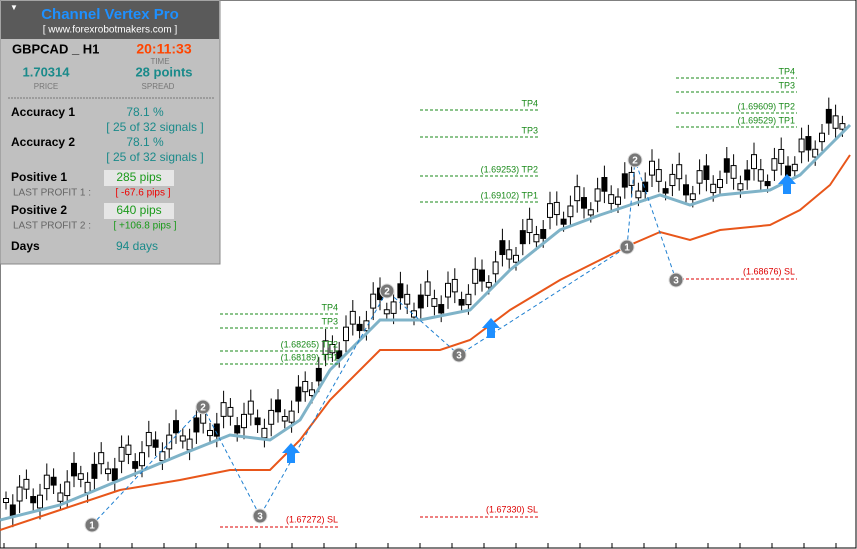 This screenshot has width=857, height=549. I want to click on panel-title: Channel Vertex Pro, so click(110, 14).